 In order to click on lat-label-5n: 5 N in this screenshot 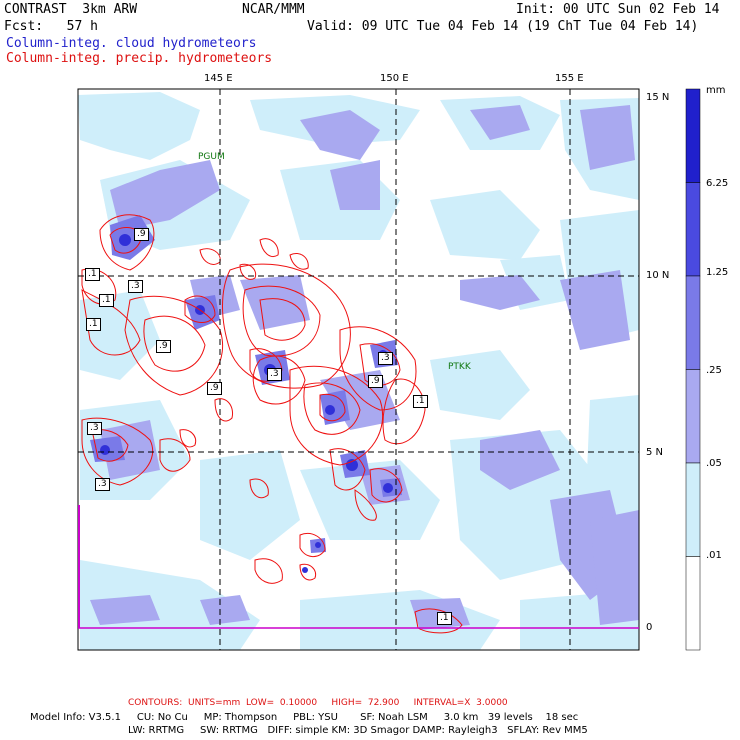, I will do `click(655, 452)`.